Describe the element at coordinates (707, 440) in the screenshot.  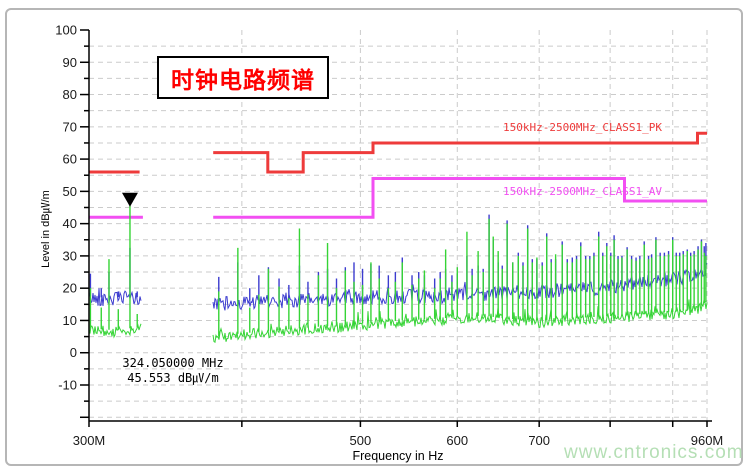
I see `svg-text: 960M` at that location.